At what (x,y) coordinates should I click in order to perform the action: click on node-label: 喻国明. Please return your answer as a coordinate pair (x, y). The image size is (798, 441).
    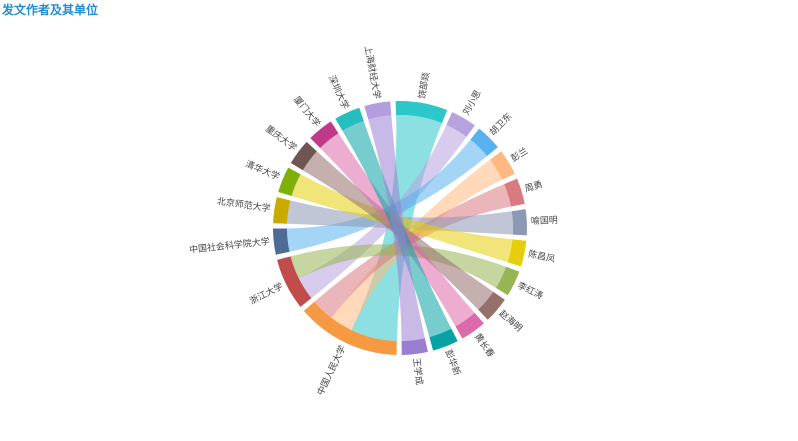
    Looking at the image, I should click on (545, 220).